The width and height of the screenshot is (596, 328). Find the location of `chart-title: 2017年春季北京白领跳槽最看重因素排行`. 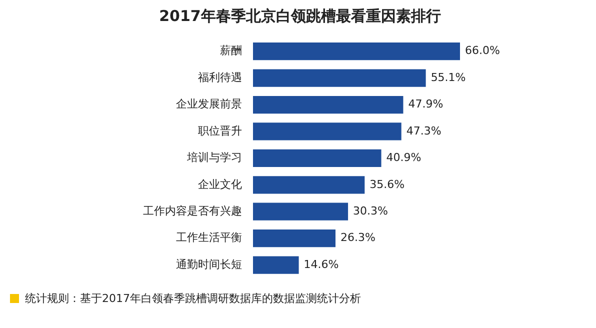

chart-title: 2017年春季北京白领跳槽最看重因素排行 is located at coordinates (300, 15).